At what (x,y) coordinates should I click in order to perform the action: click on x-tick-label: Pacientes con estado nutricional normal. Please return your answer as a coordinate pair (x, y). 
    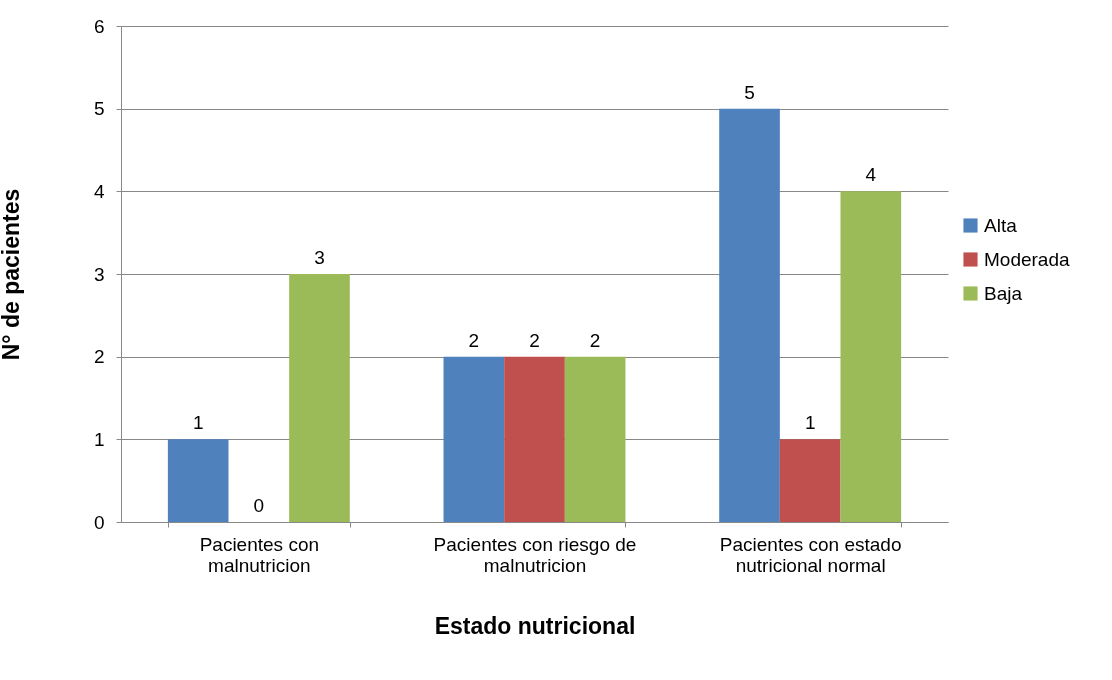
    Looking at the image, I should click on (810, 554).